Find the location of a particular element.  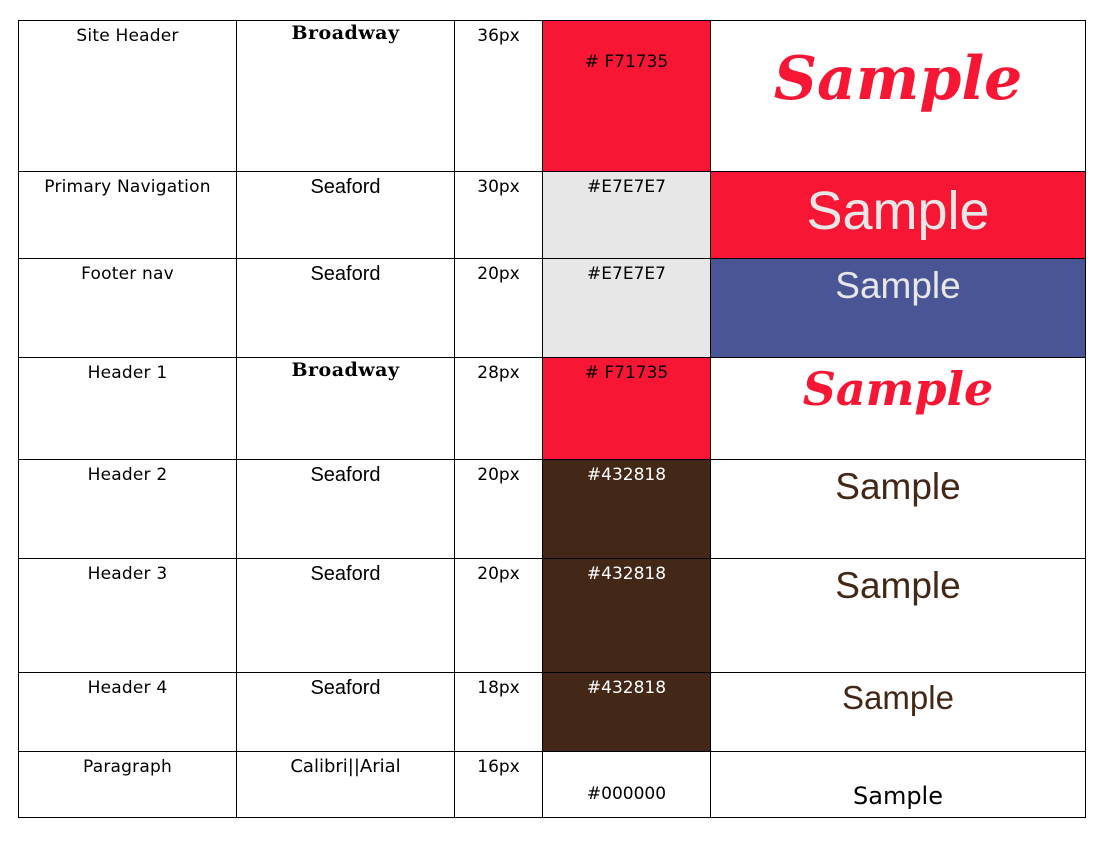

table-row: Footer nav Seaford 20px #E7E7E7 Sample is located at coordinates (552, 308).